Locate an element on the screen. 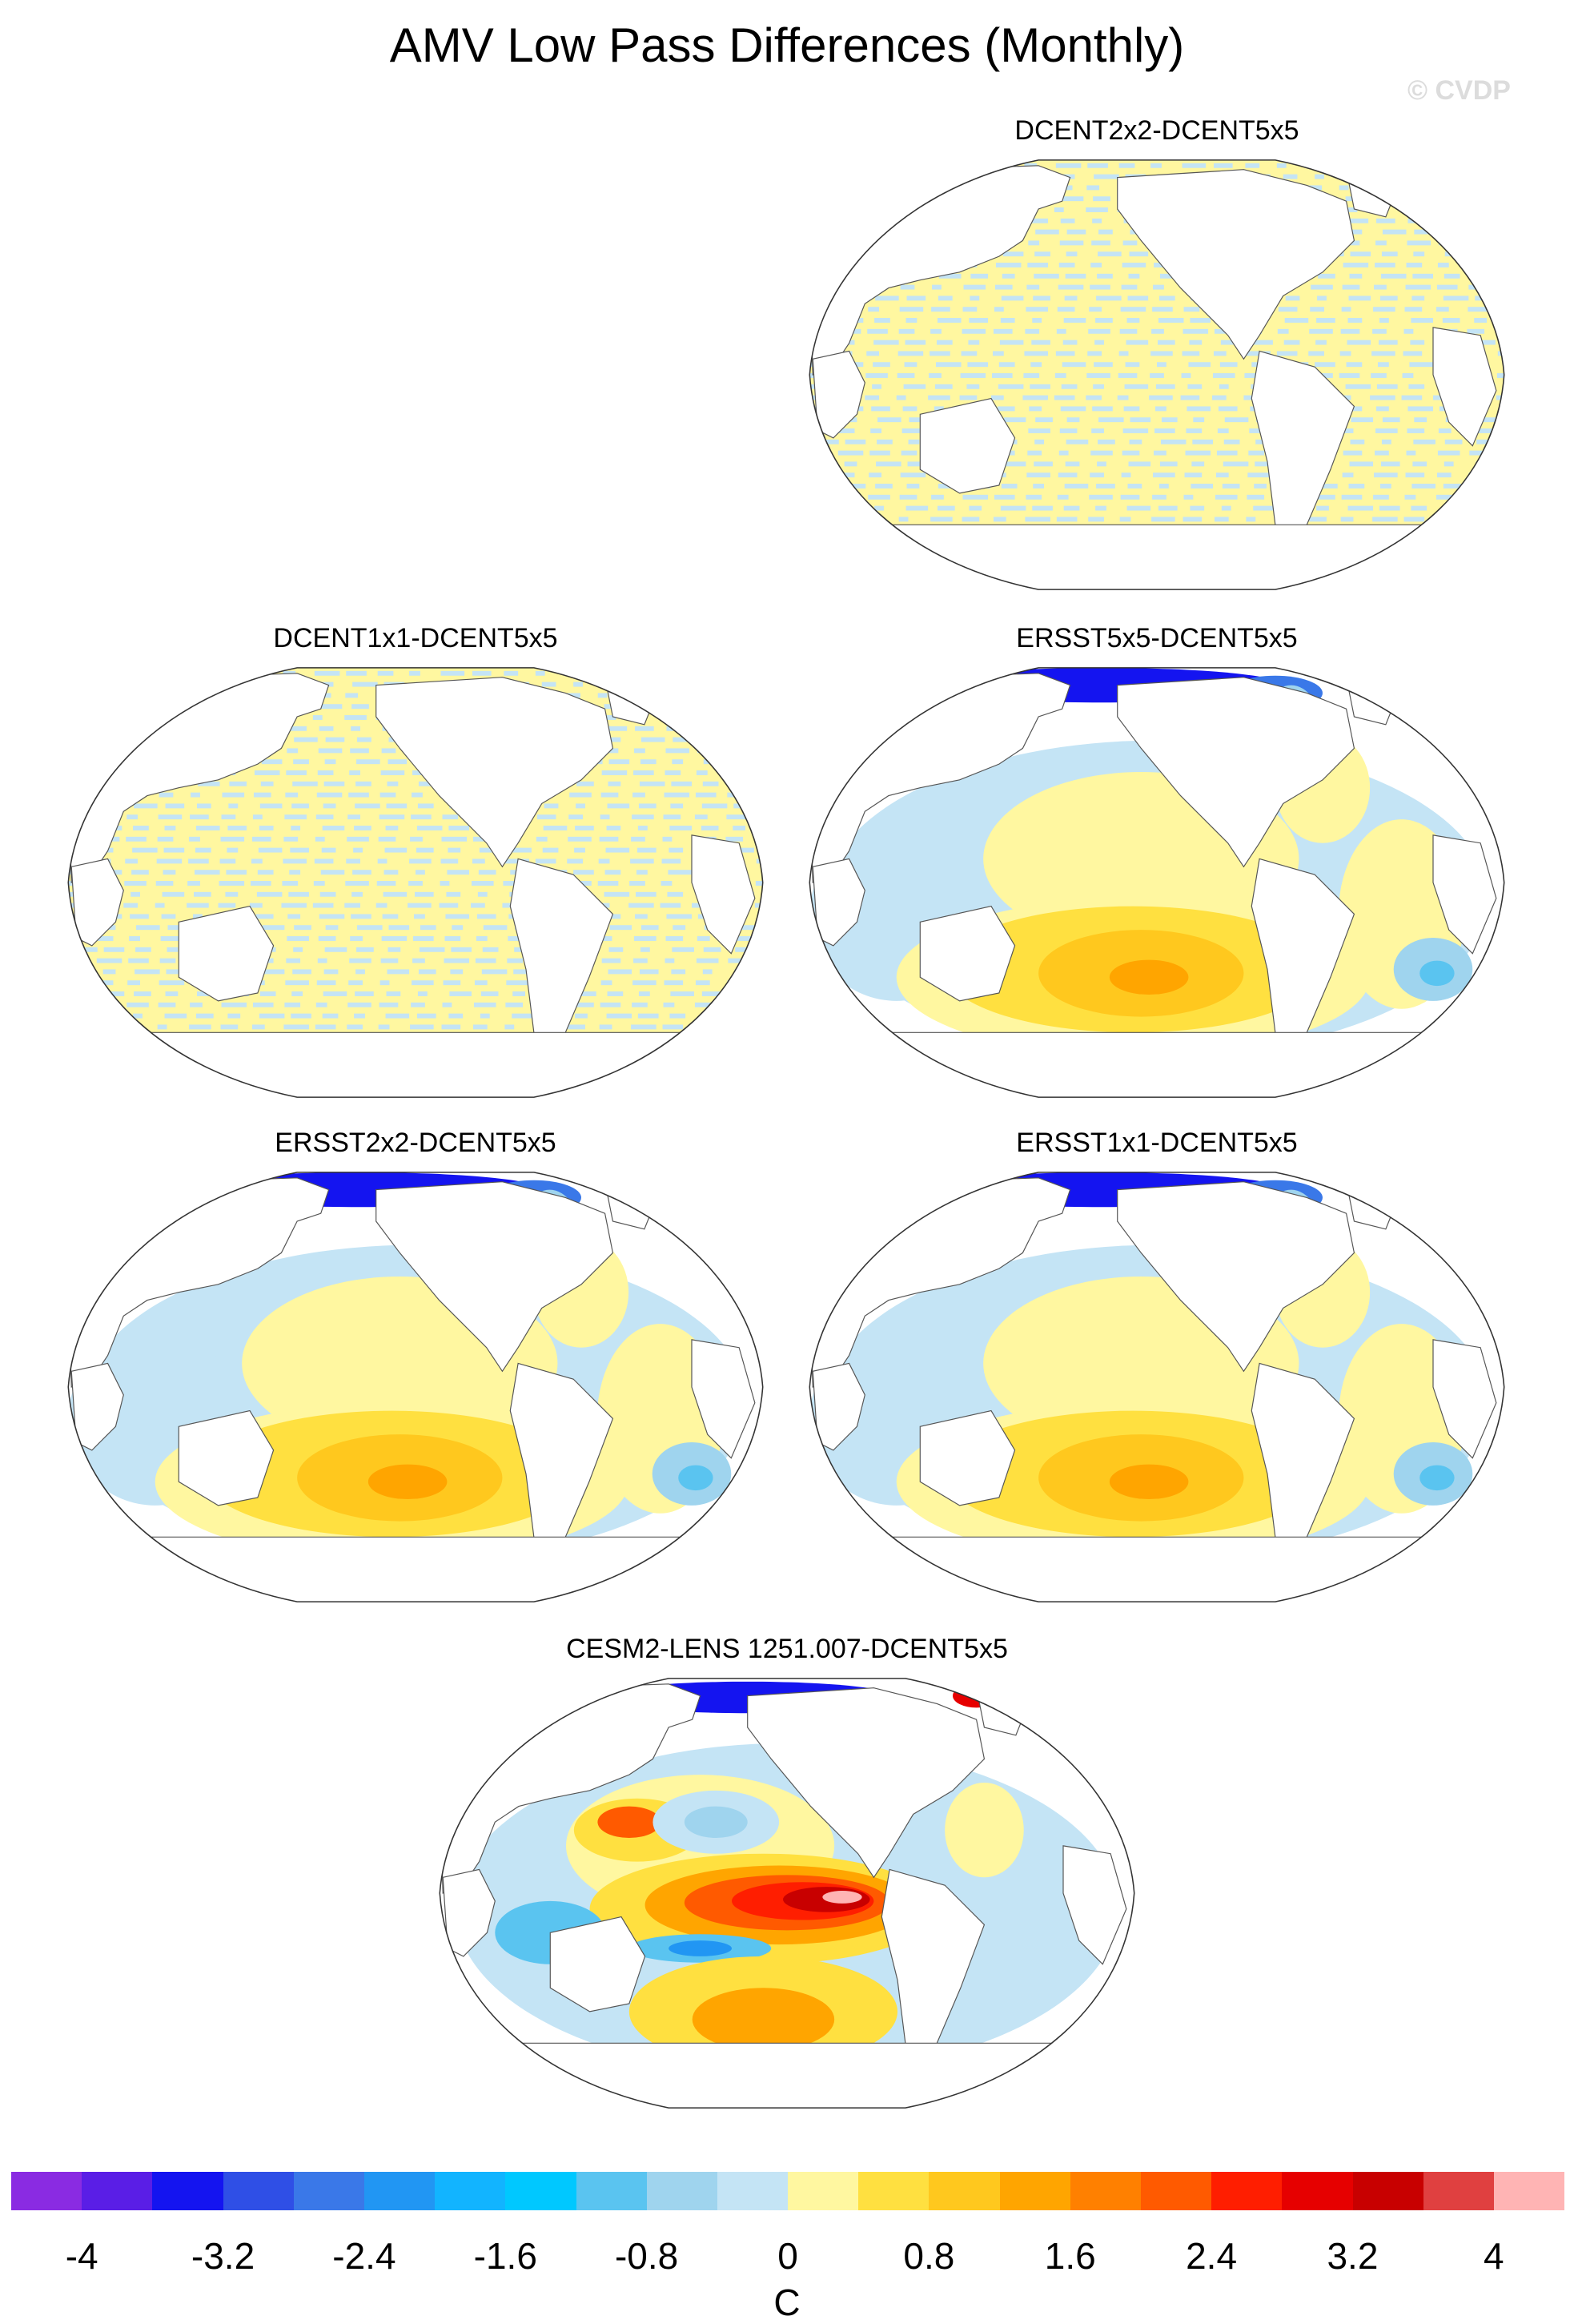  panel-title: DCENT2x2-DCENT5x5 is located at coordinates (1157, 130).